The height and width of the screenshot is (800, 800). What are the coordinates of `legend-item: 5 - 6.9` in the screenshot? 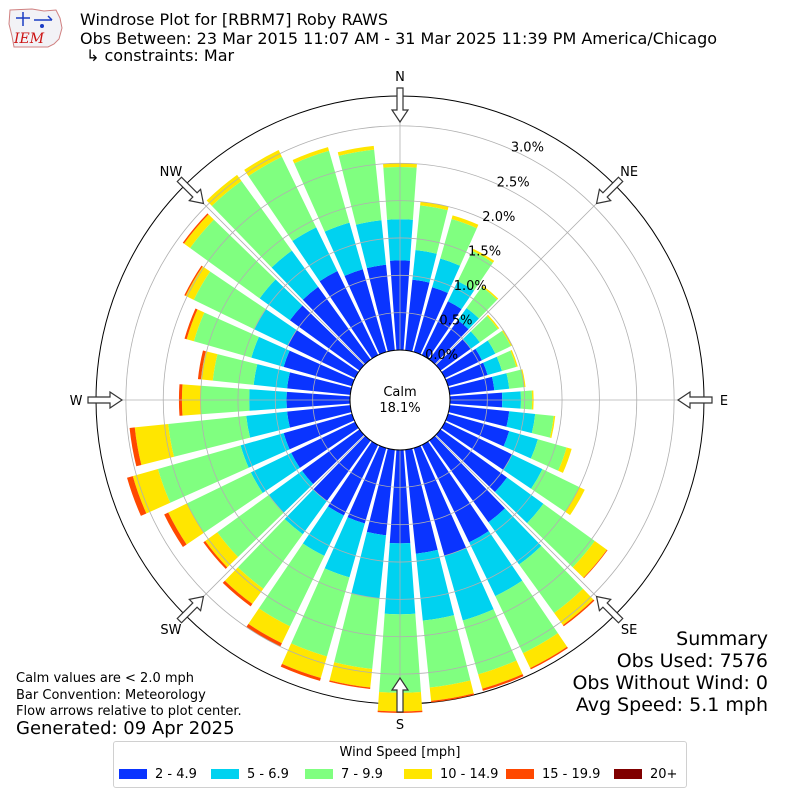 It's located at (250, 775).